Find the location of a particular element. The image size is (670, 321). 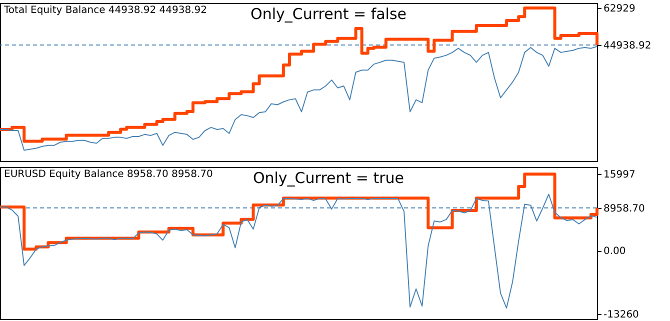

chart-title: Only_Current = true is located at coordinates (328, 178).